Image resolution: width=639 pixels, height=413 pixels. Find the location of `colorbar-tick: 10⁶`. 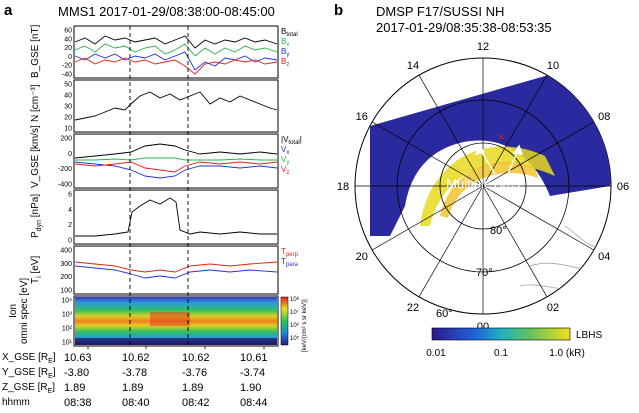

colorbar-tick: 10⁶ is located at coordinates (295, 325).